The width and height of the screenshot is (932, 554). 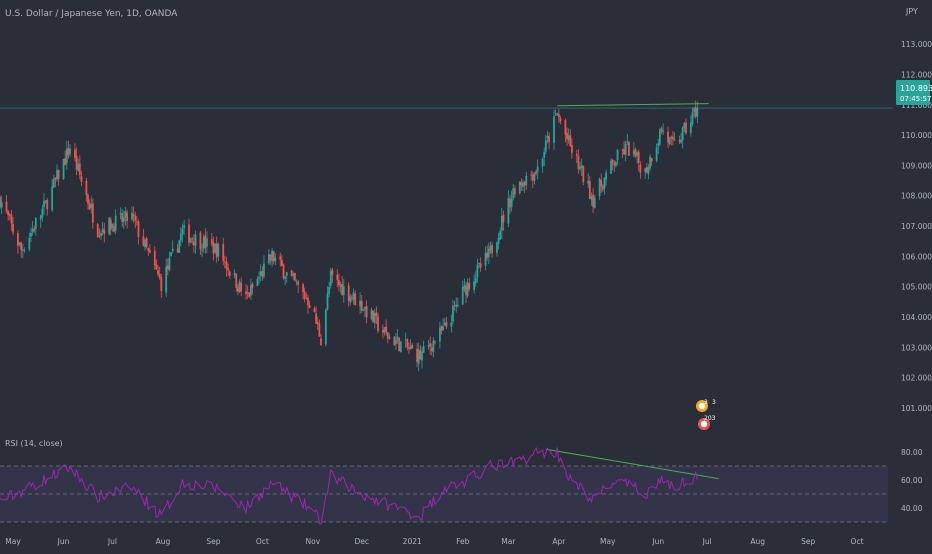 I want to click on price-tick-label: 105.000, so click(x=916, y=287).